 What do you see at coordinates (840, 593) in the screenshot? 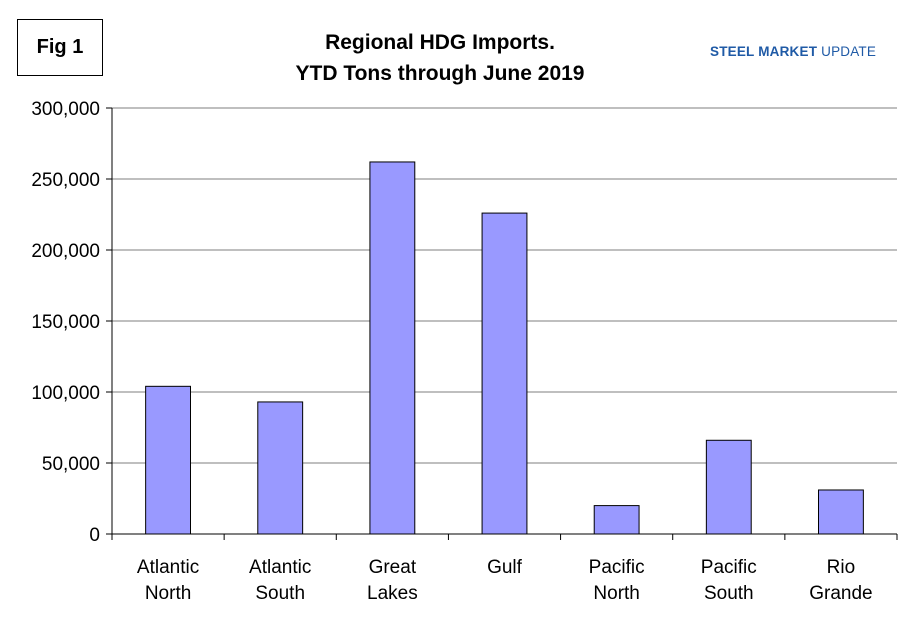
I see `x-category-label-line: Grande` at bounding box center [840, 593].